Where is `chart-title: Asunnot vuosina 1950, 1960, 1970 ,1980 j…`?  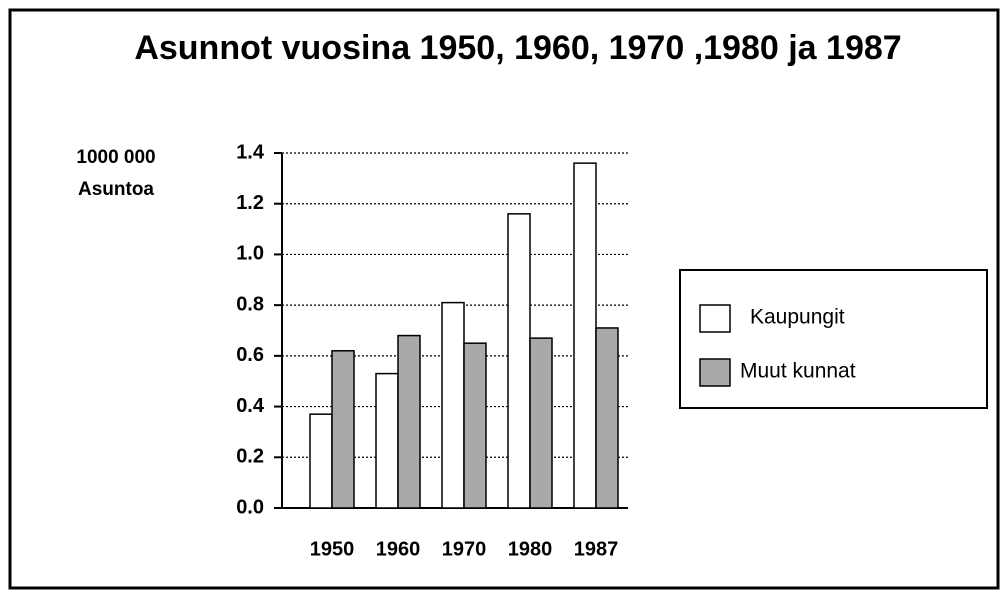
chart-title: Asunnot vuosina 1950, 1960, 1970 ,1980 j… is located at coordinates (517, 48).